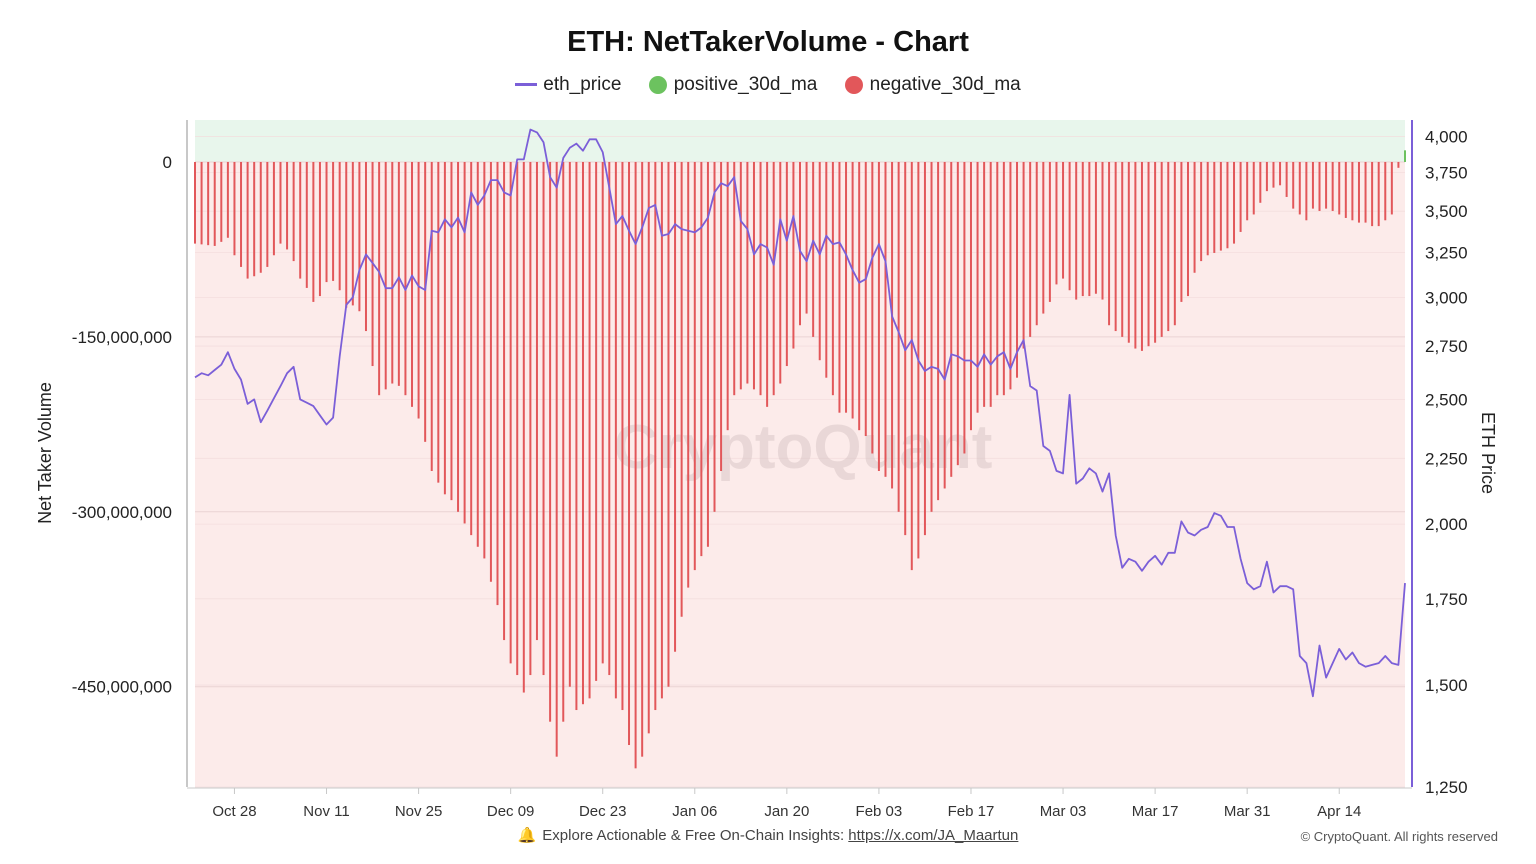  Describe the element at coordinates (745, 84) in the screenshot. I see `legend-label-positive: positive_30d_ma` at that location.